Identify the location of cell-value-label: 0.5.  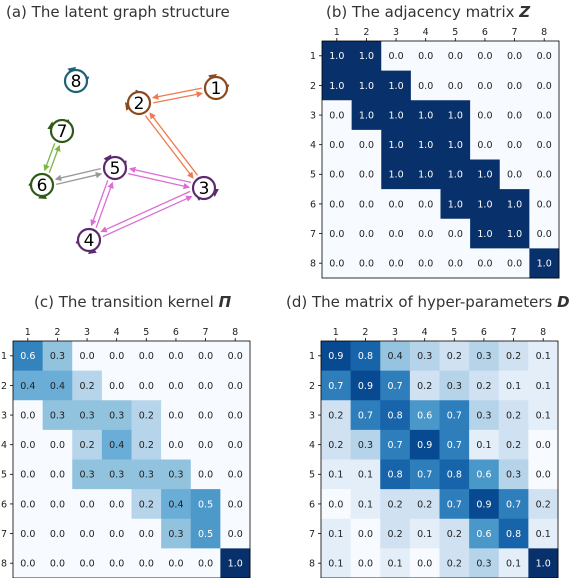
(205, 504).